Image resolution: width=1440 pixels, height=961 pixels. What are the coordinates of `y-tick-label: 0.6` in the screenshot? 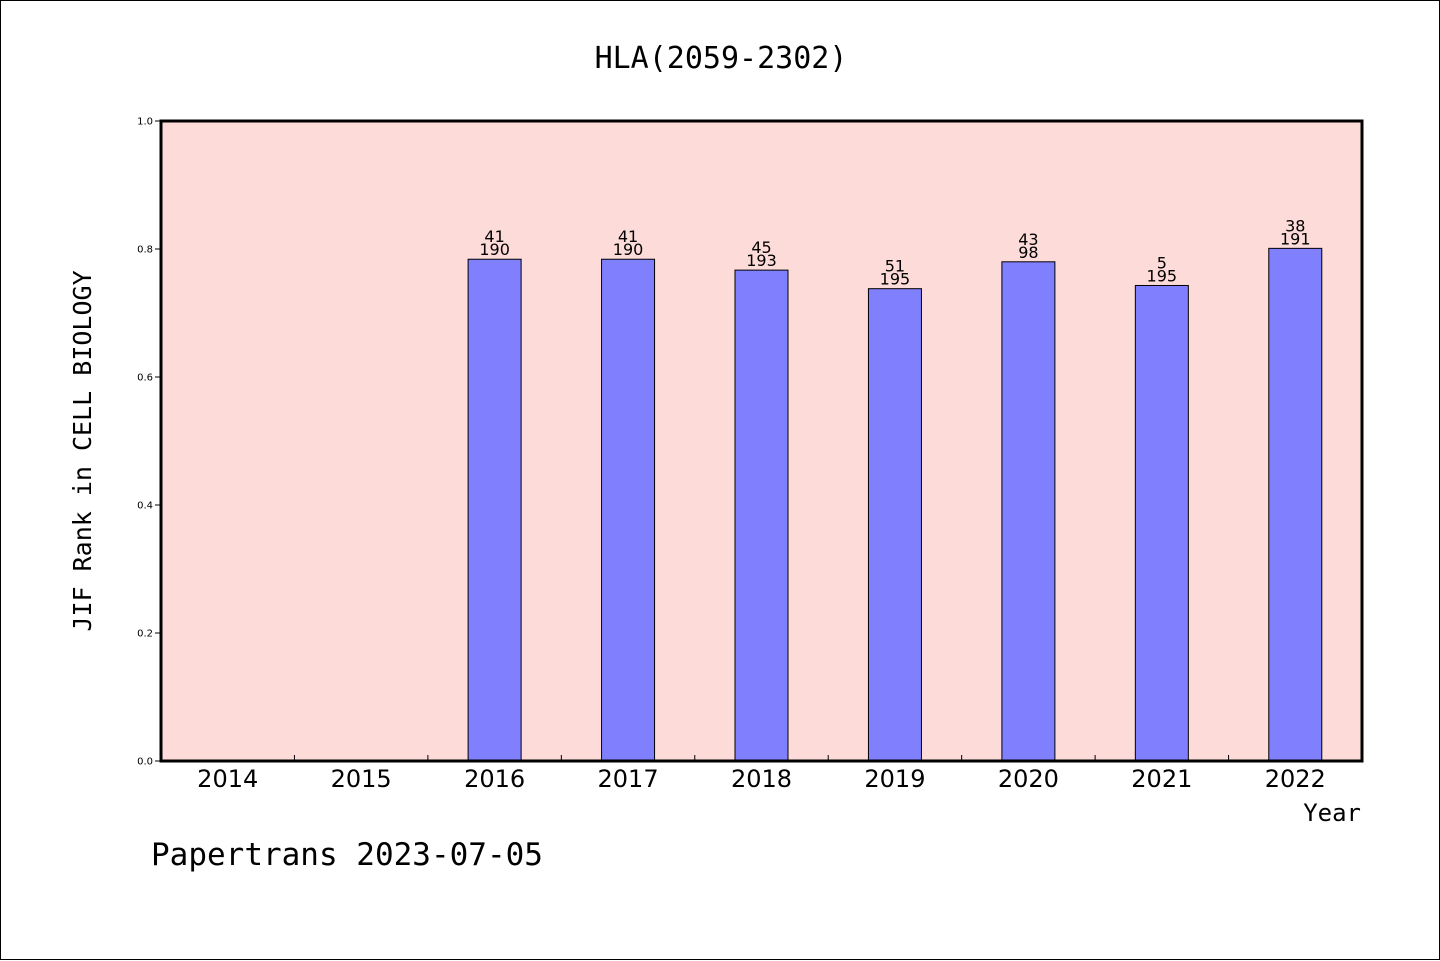 It's located at (145, 378).